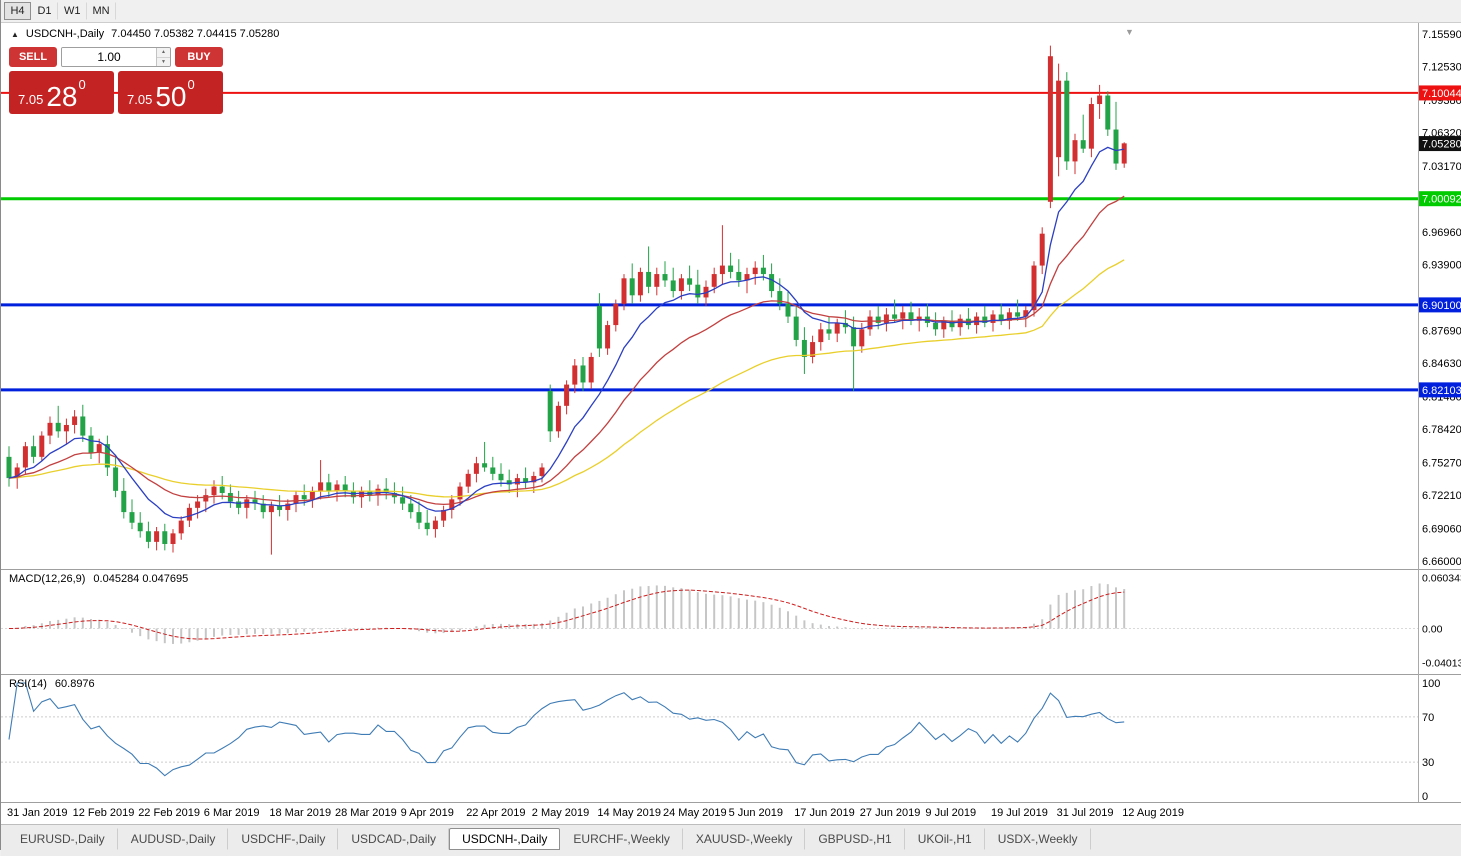 The image size is (1461, 856). I want to click on tick-up-arrow-icon: ▲, so click(15, 34).